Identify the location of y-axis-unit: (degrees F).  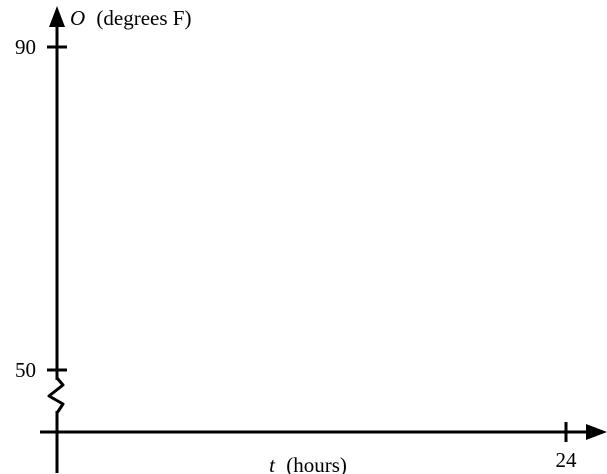
(143, 18).